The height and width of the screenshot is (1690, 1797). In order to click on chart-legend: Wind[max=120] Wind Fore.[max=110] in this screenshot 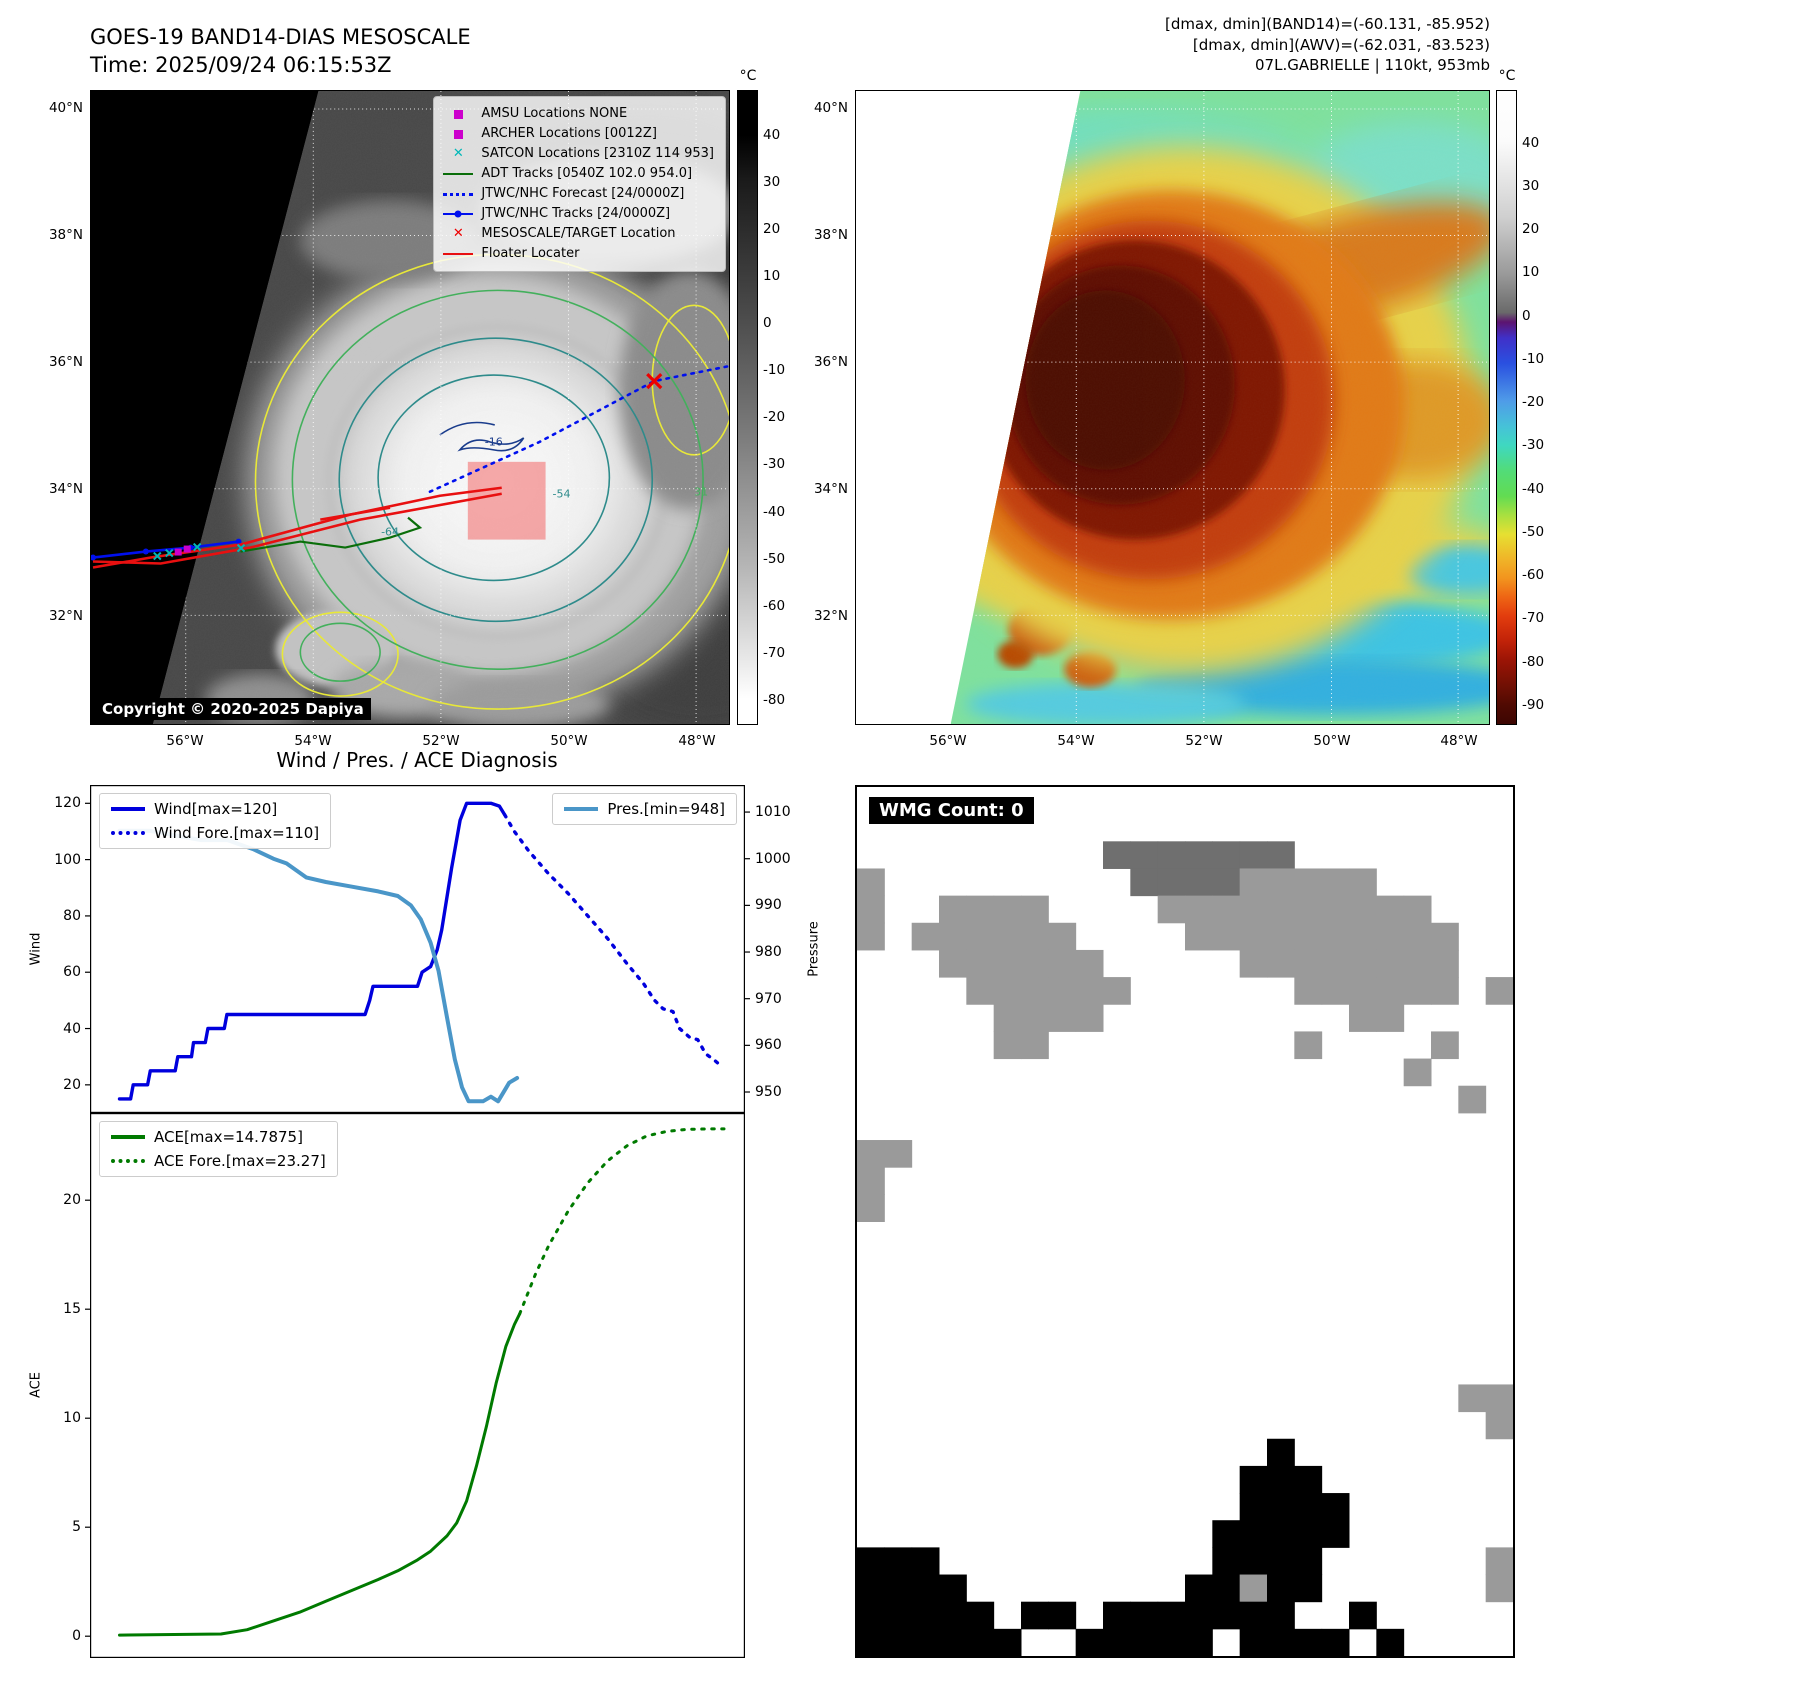, I will do `click(215, 821)`.